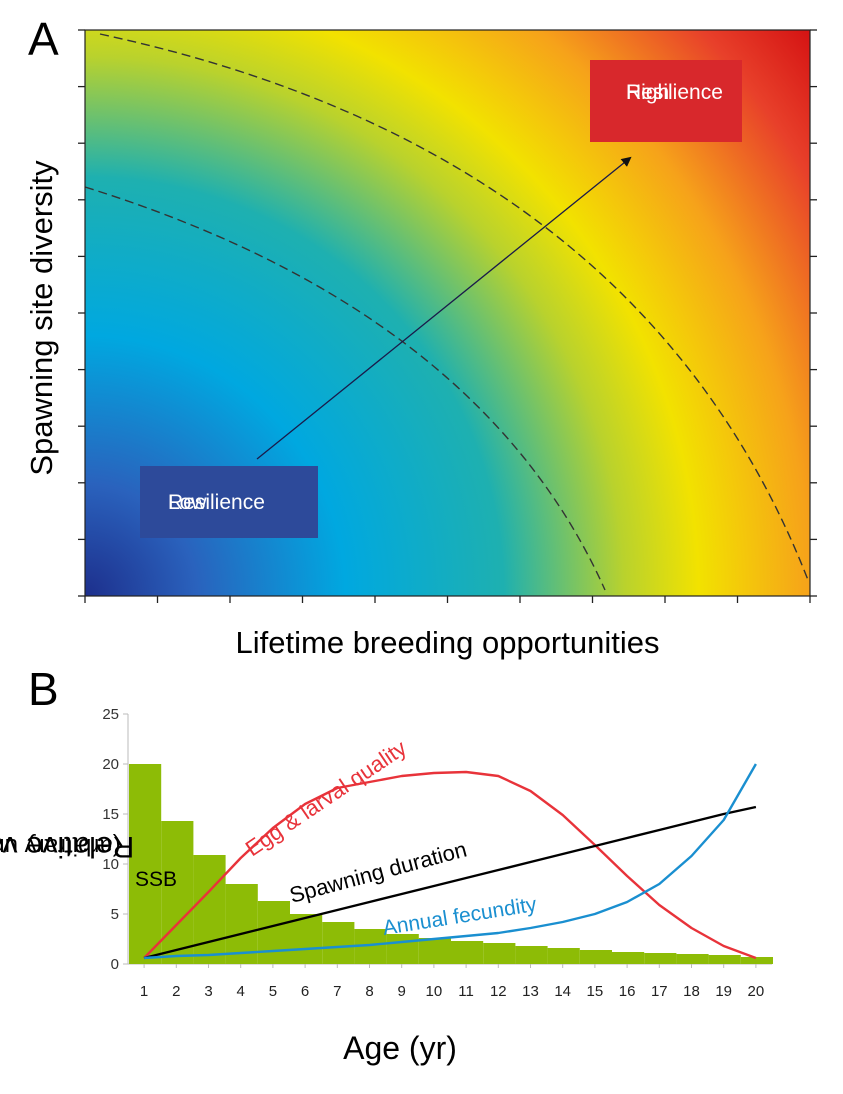 This screenshot has width=843, height=1094. What do you see at coordinates (326, 798) in the screenshot?
I see `egg-quality-label: Egg & larval quality` at bounding box center [326, 798].